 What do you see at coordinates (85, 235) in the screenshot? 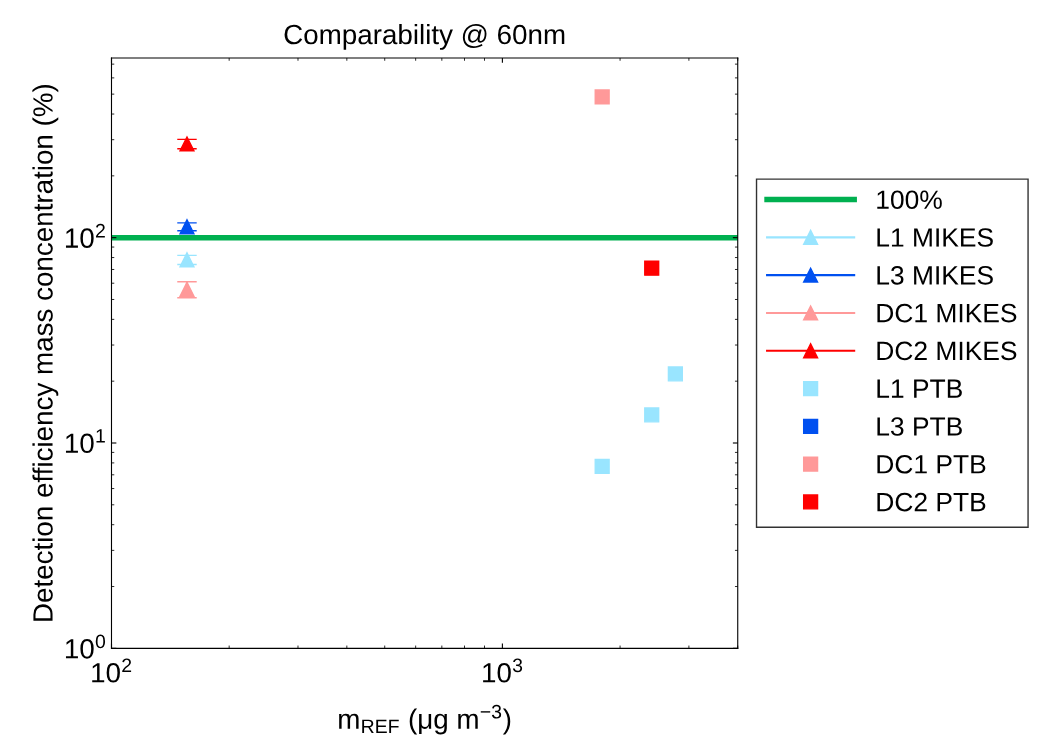
I see `y-tick-label: 10$^{2}$` at bounding box center [85, 235].